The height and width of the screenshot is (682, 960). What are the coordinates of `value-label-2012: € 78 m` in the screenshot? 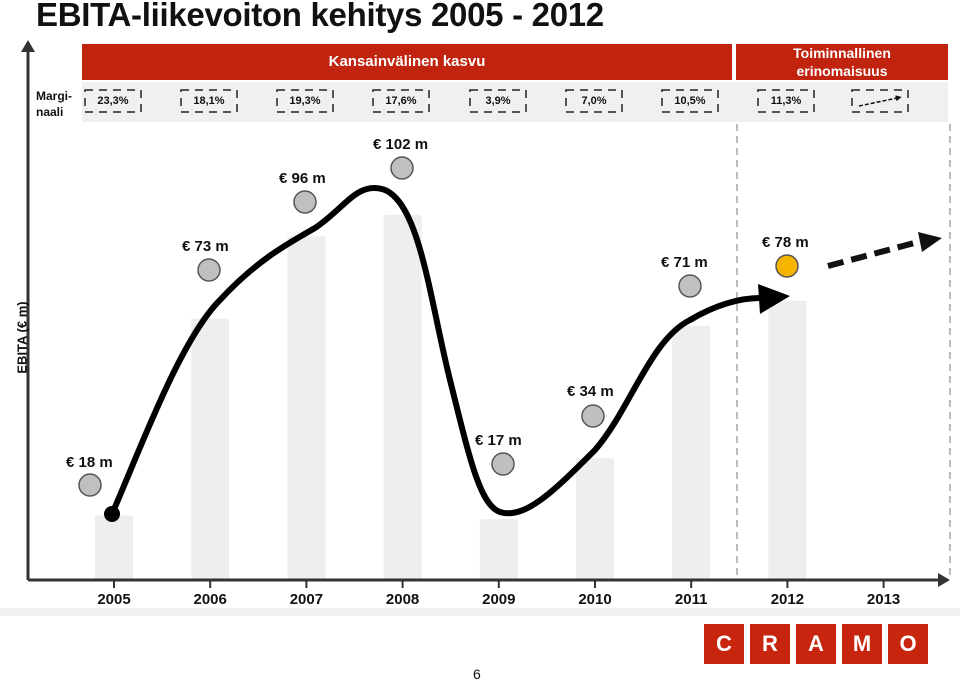 It's located at (785, 242).